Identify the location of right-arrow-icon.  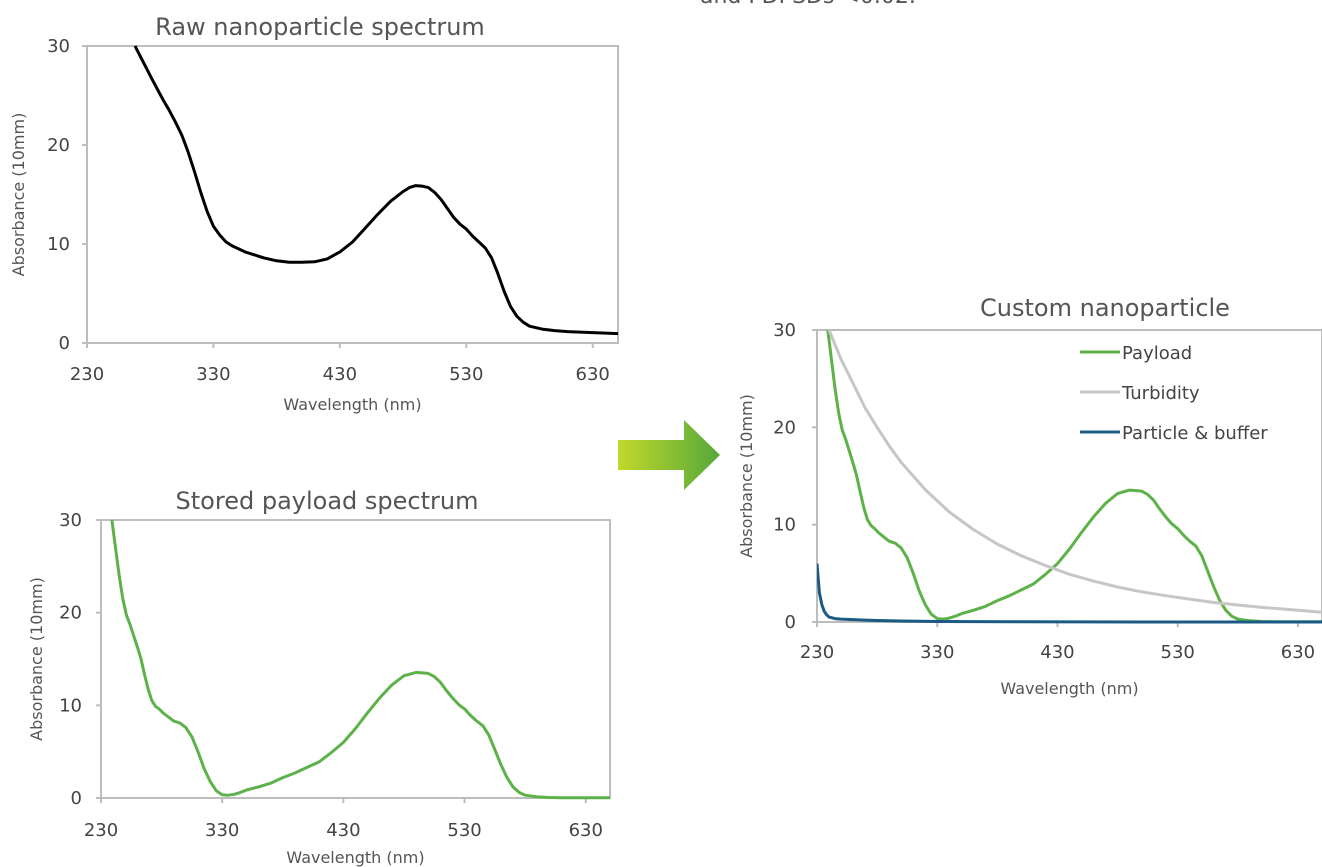
(669, 455).